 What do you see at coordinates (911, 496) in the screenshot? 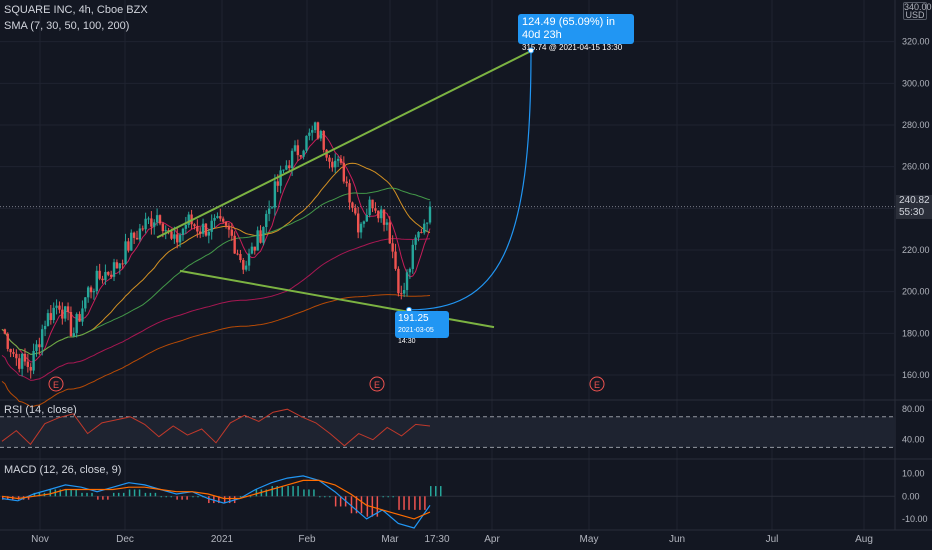
I see `macd-tick-label: 0.00` at bounding box center [911, 496].